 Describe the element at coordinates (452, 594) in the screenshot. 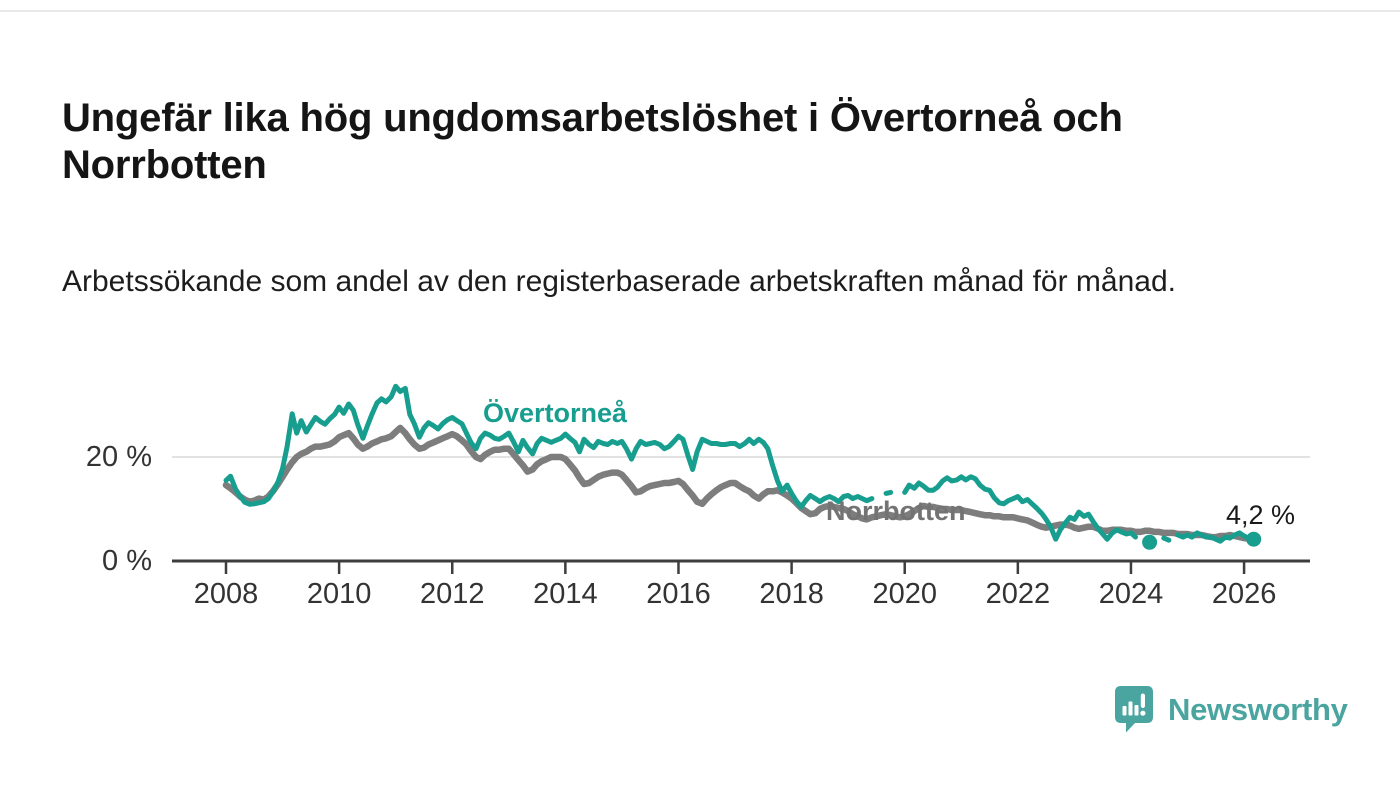

I see `x-axis-label-2012: 2012` at that location.